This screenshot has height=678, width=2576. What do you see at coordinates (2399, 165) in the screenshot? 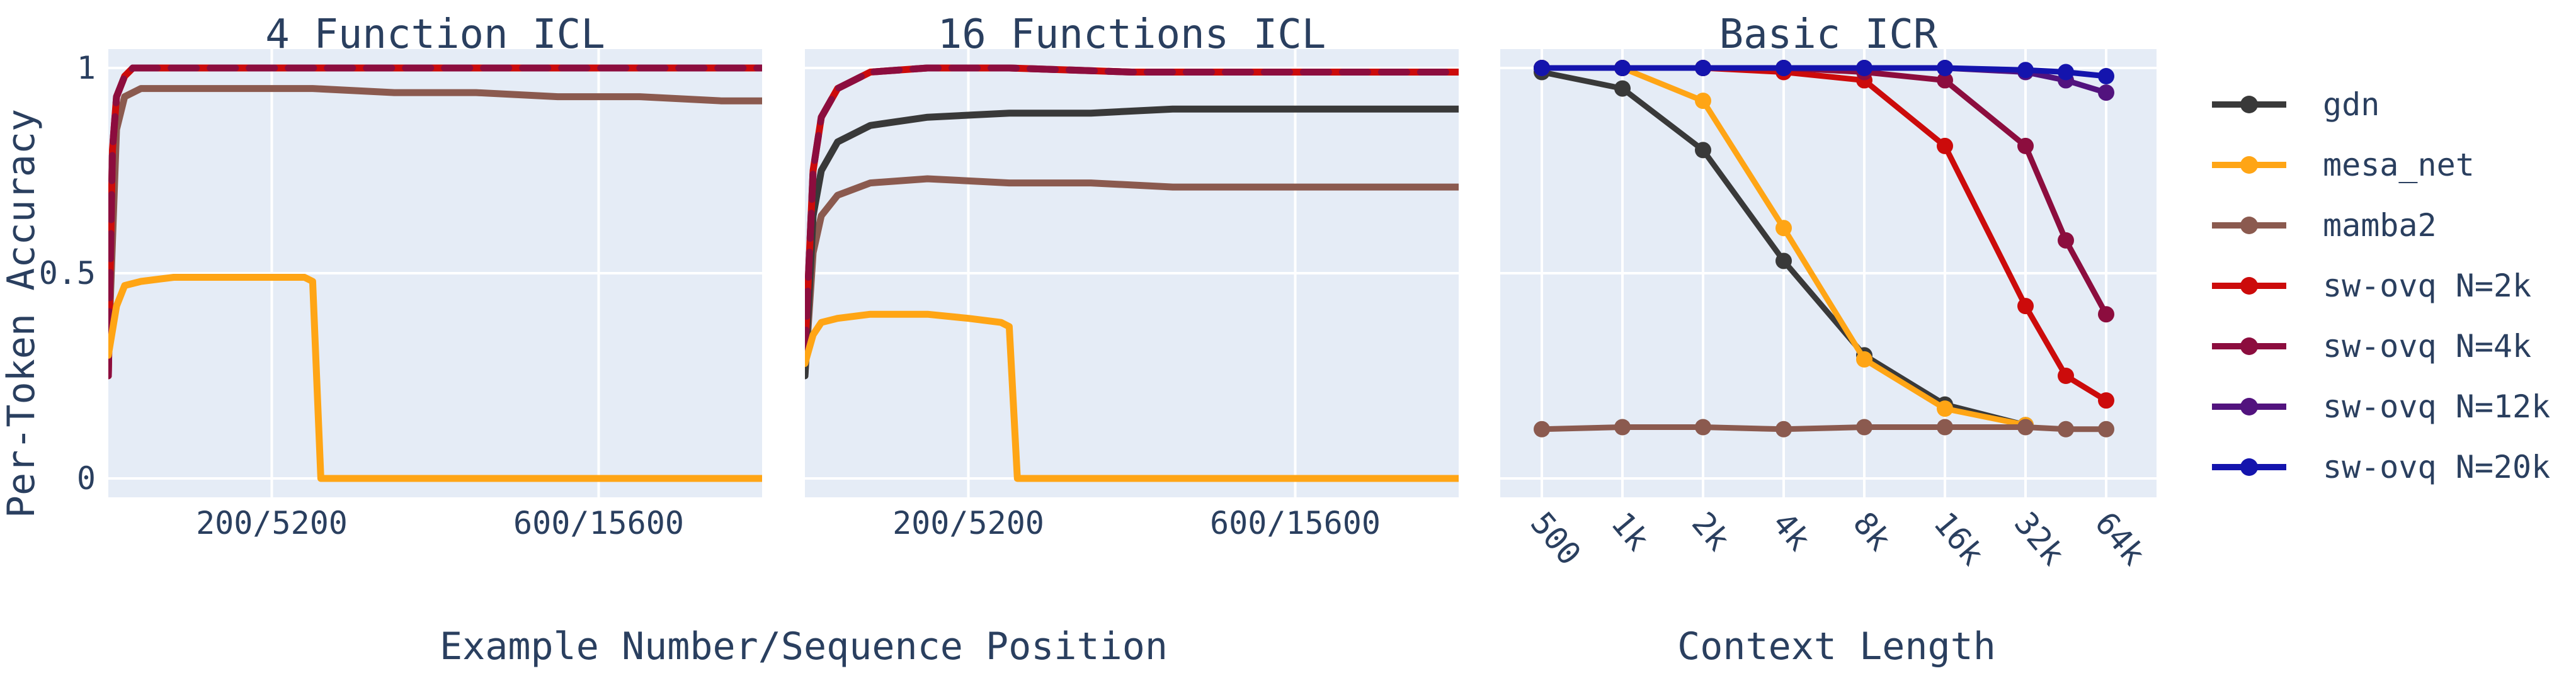
I see `legend-label: mesa_net` at bounding box center [2399, 165].